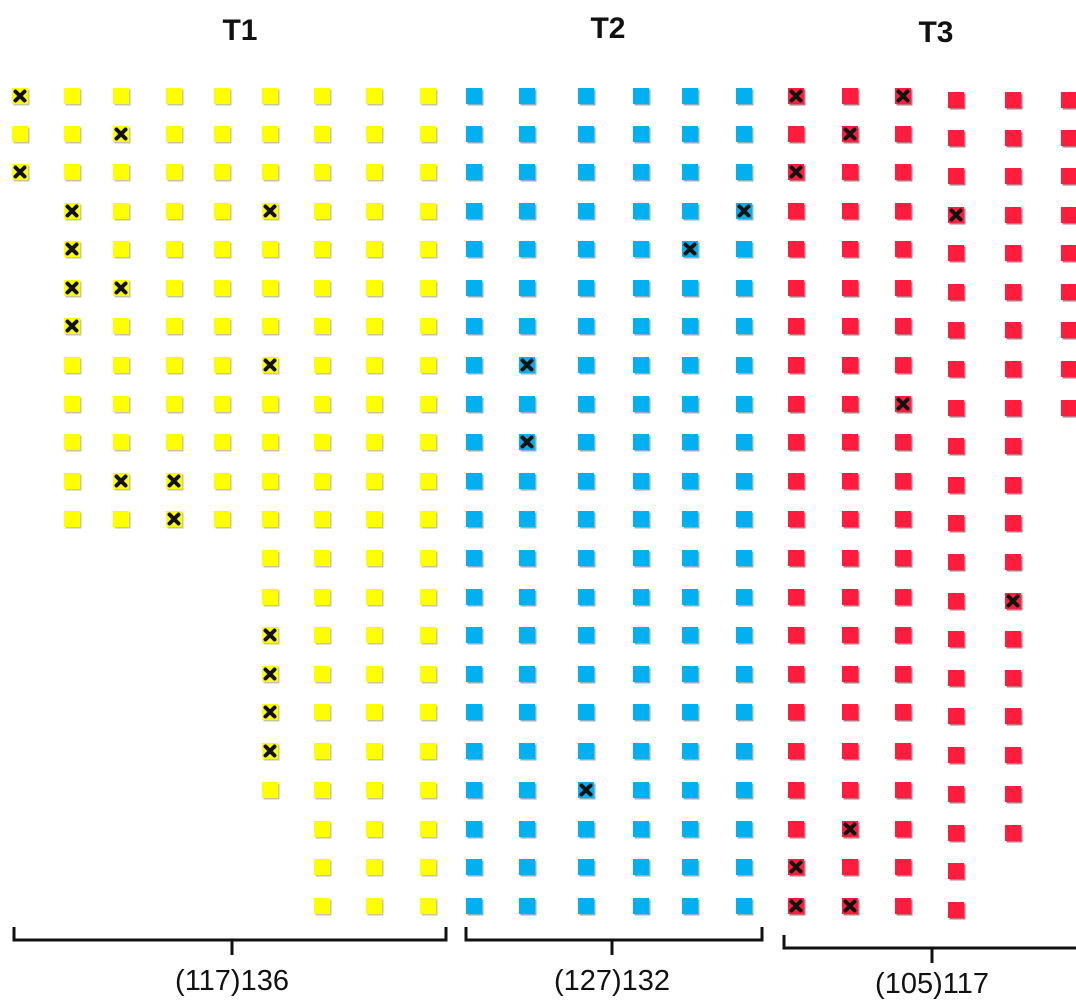  I want to click on group-title-t3: T3, so click(935, 32).